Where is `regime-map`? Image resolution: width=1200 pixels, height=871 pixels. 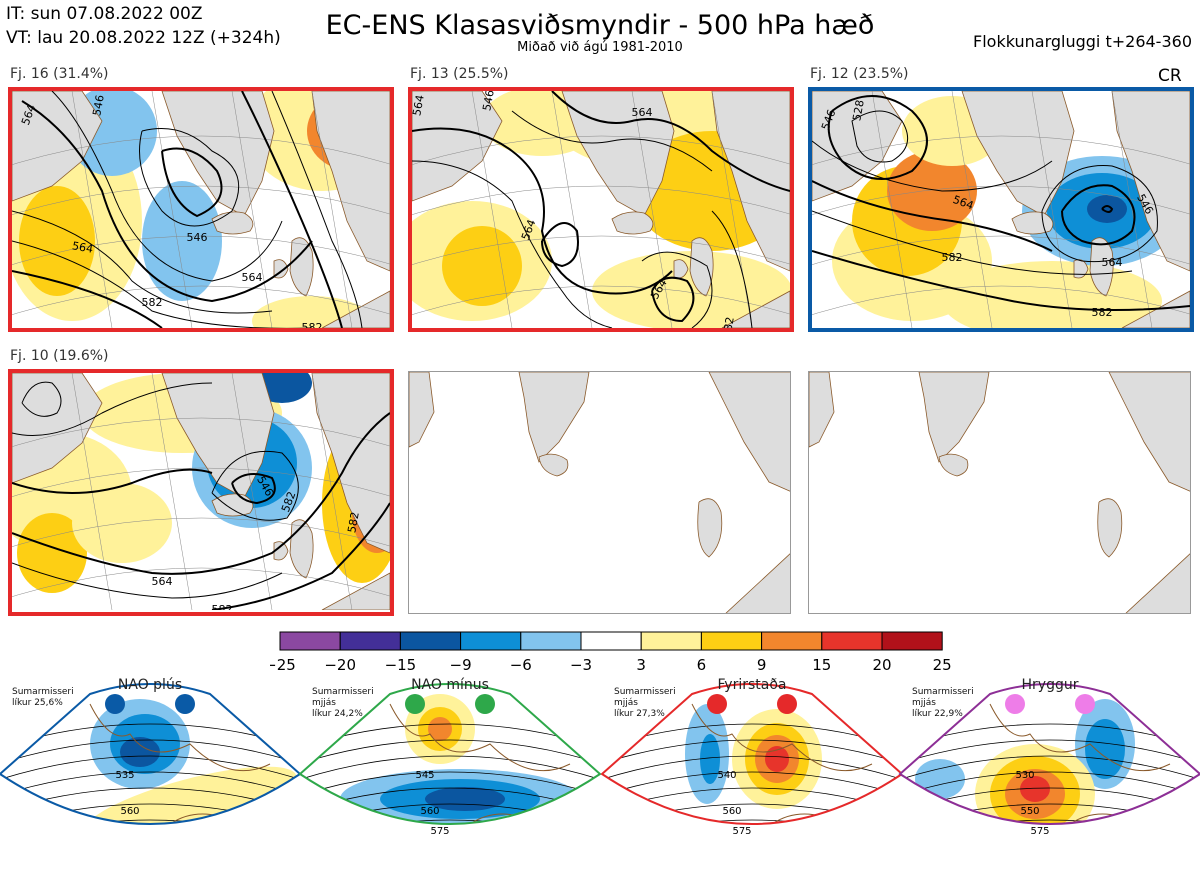
regime-map is located at coordinates (1040, 775).